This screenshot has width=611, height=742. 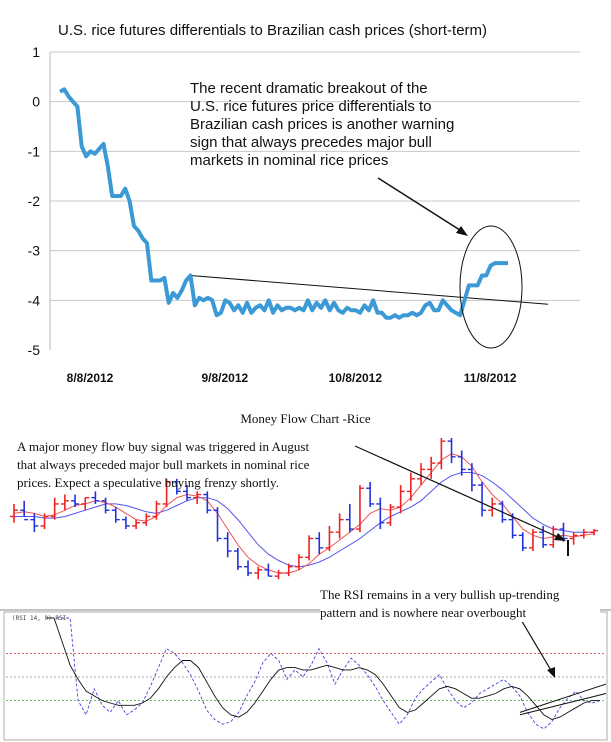 I want to click on breakout-annotation-line: Brazilian cash prices is another warning, so click(x=322, y=124).